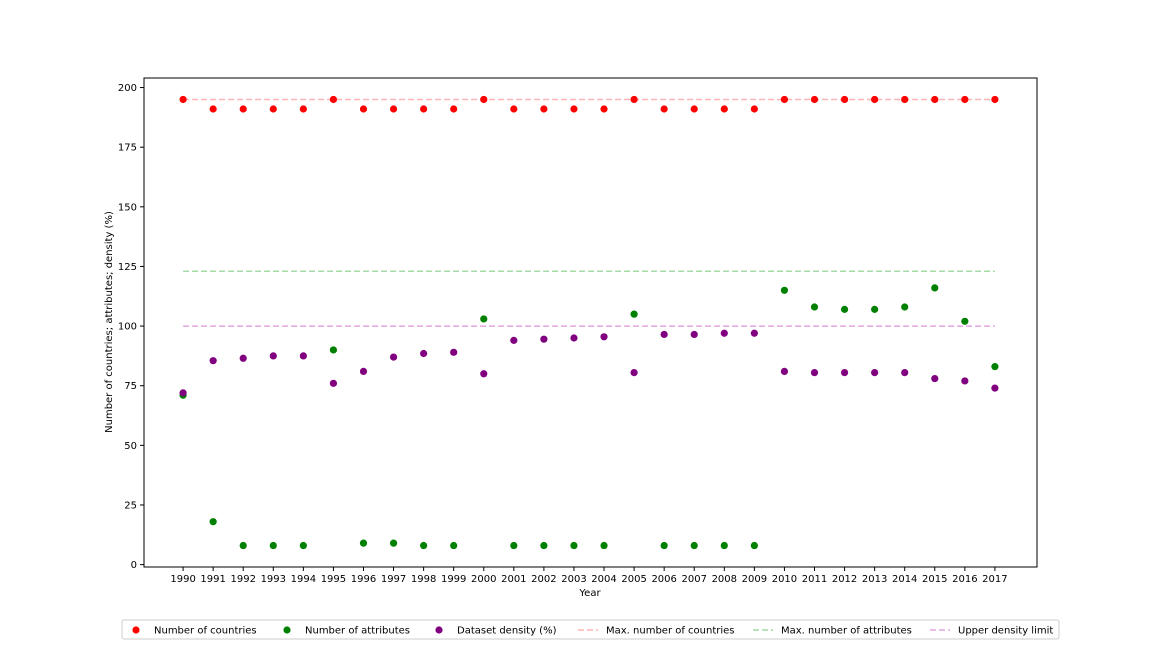 This screenshot has height=648, width=1152. I want to click on y-tick-label: 125, so click(127, 267).